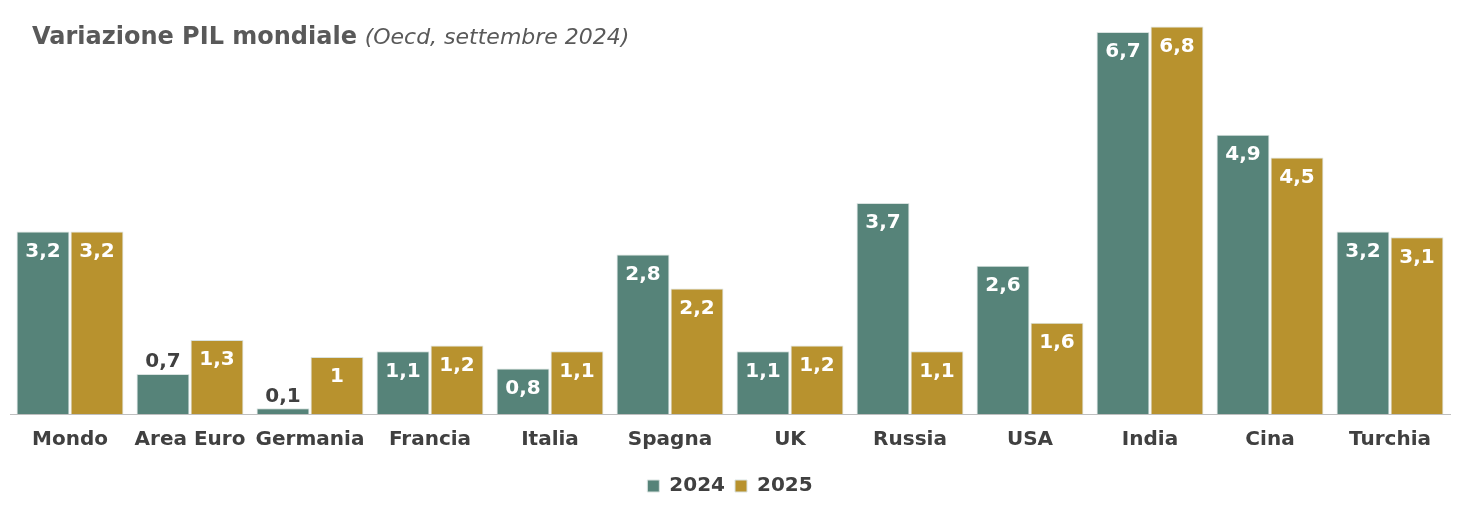 This screenshot has height=506, width=1470. Describe the element at coordinates (1150, 438) in the screenshot. I see `x-tick-label: India` at that location.